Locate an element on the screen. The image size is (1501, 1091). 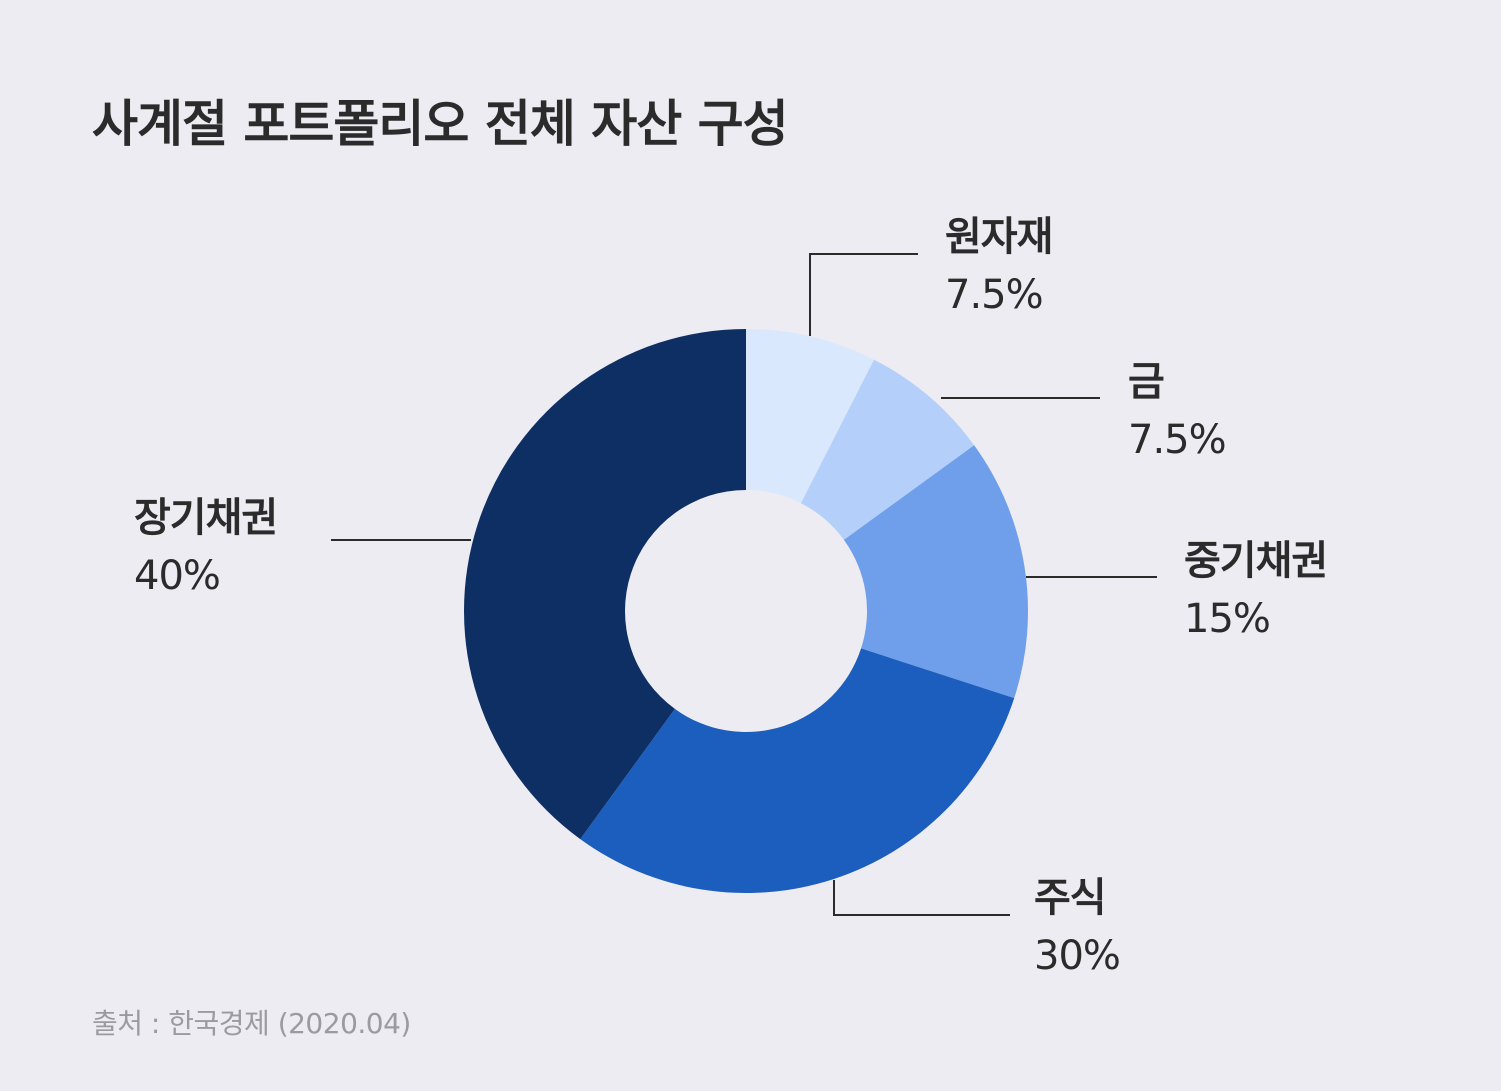
slice-value: 40% is located at coordinates (177, 576).